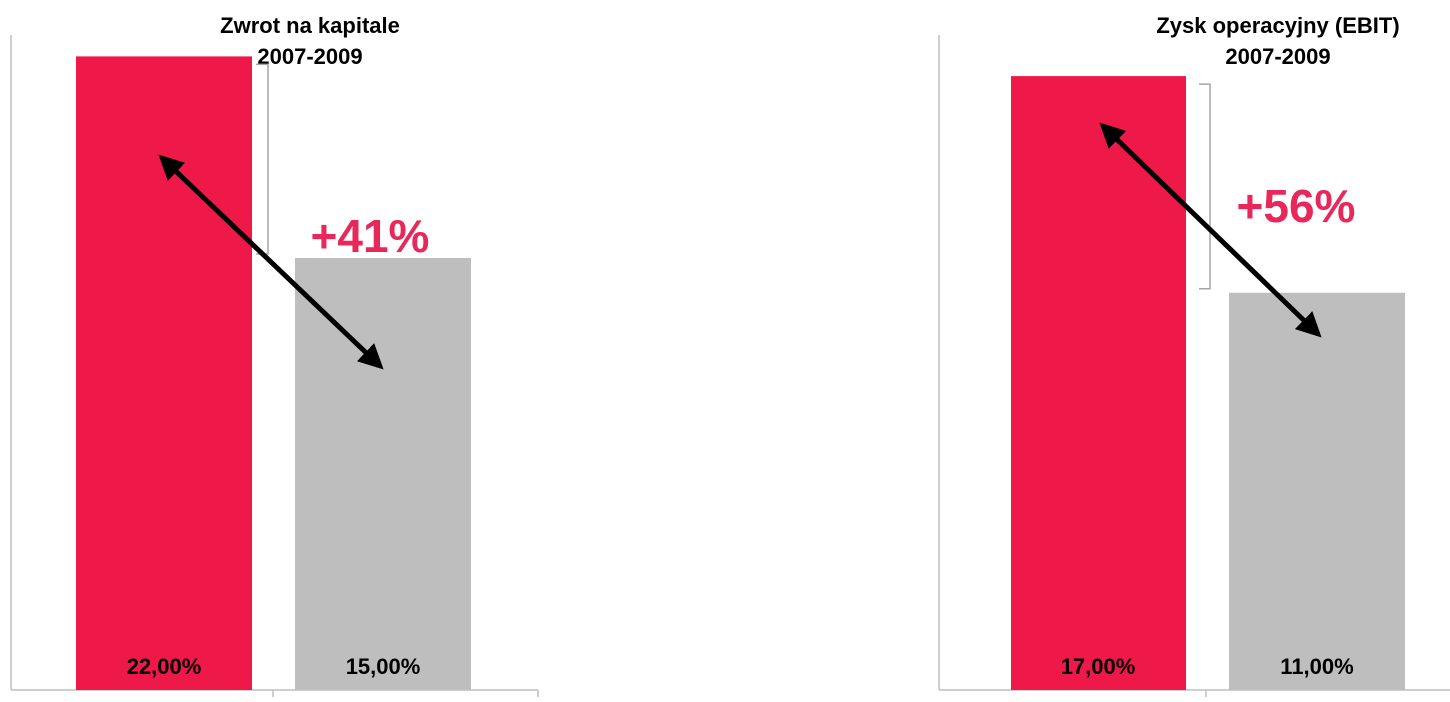 This screenshot has height=702, width=1450. Describe the element at coordinates (1098, 666) in the screenshot. I see `bar-value-label-first: 17,00%` at that location.